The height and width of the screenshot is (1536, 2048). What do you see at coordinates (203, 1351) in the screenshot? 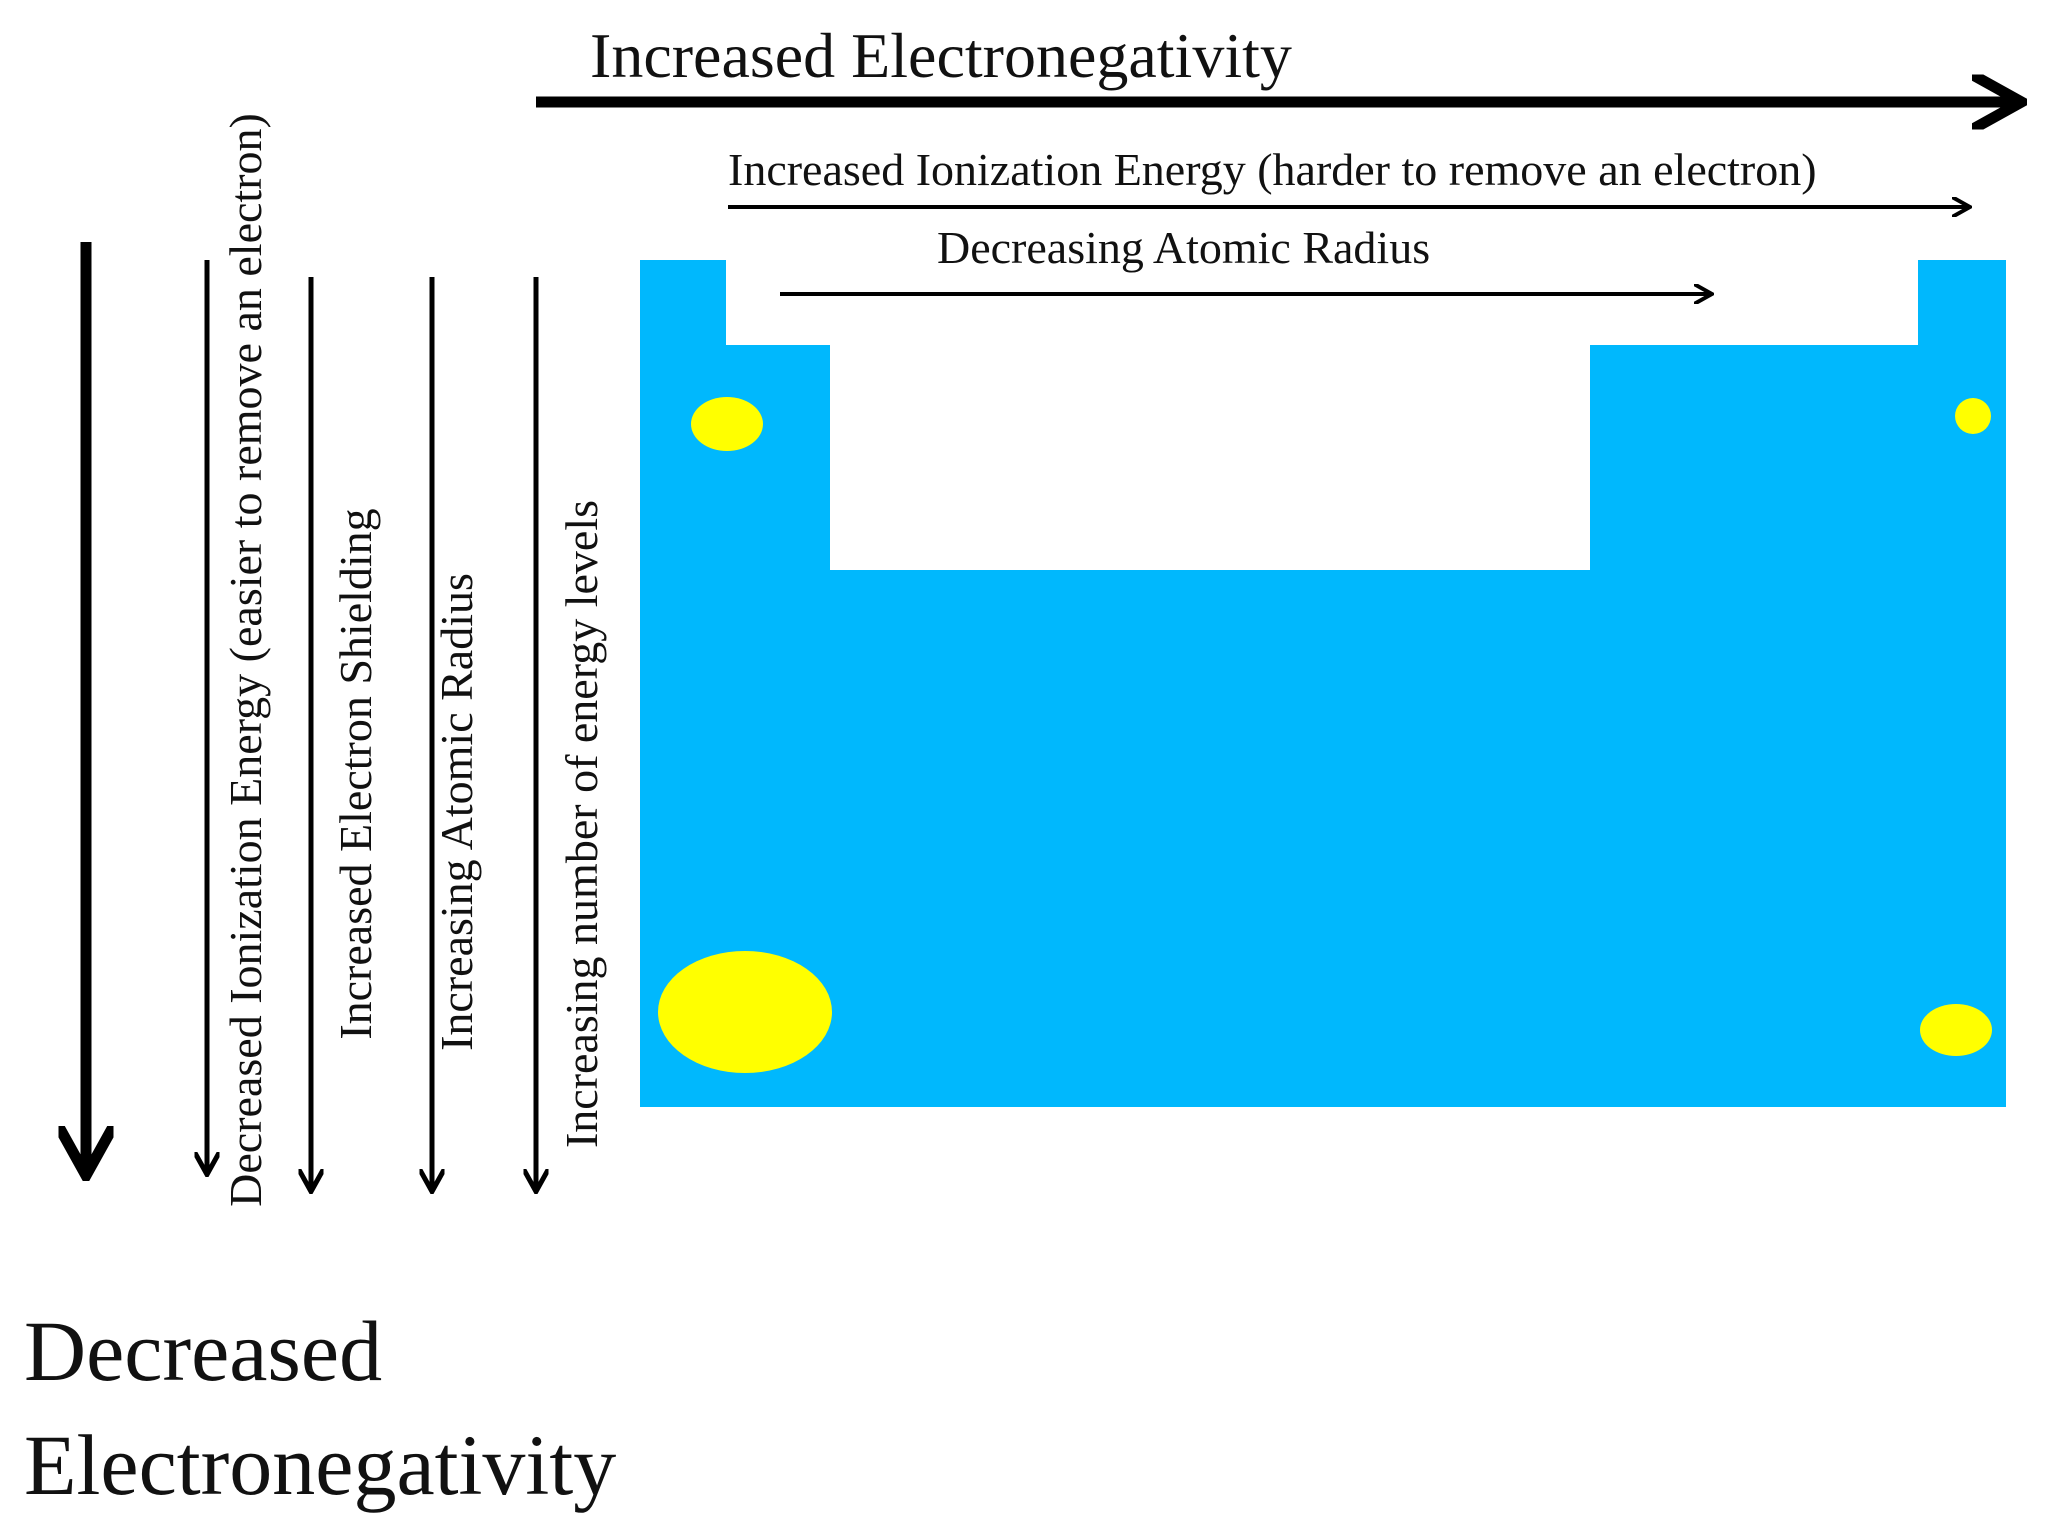
I see `decreased-electronegativity-line1: Decreased` at bounding box center [203, 1351].